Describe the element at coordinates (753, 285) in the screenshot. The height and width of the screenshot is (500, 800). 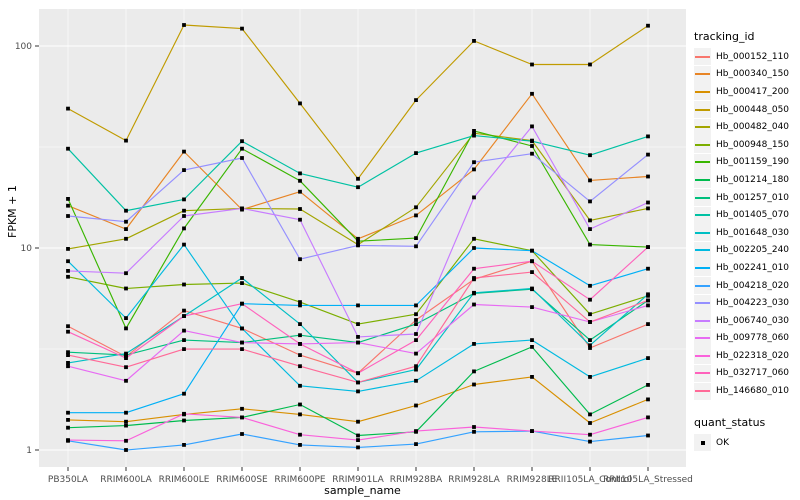
I see `legend-item-label: Hb_004218_020` at that location.